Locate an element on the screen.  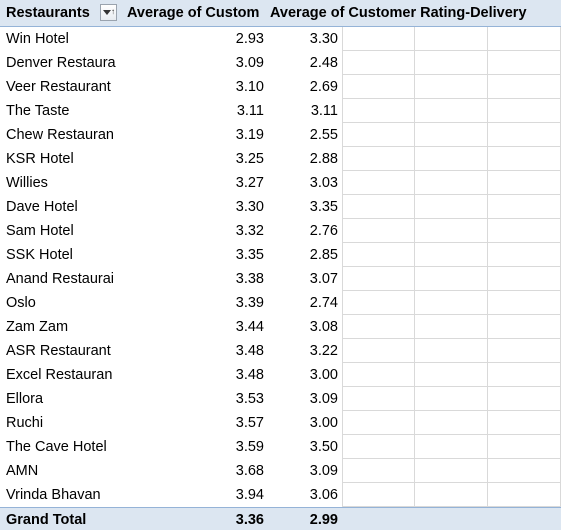
restaurant-name-cell: Vrinda Bhavan is located at coordinates (53, 495).